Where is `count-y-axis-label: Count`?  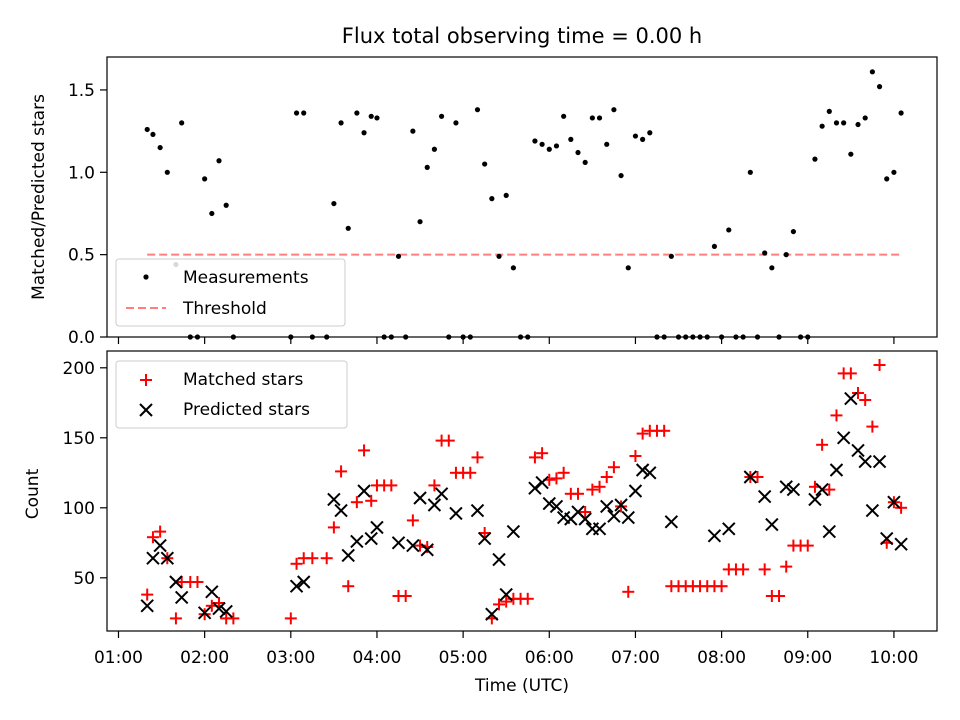
count-y-axis-label: Count is located at coordinates (33, 493).